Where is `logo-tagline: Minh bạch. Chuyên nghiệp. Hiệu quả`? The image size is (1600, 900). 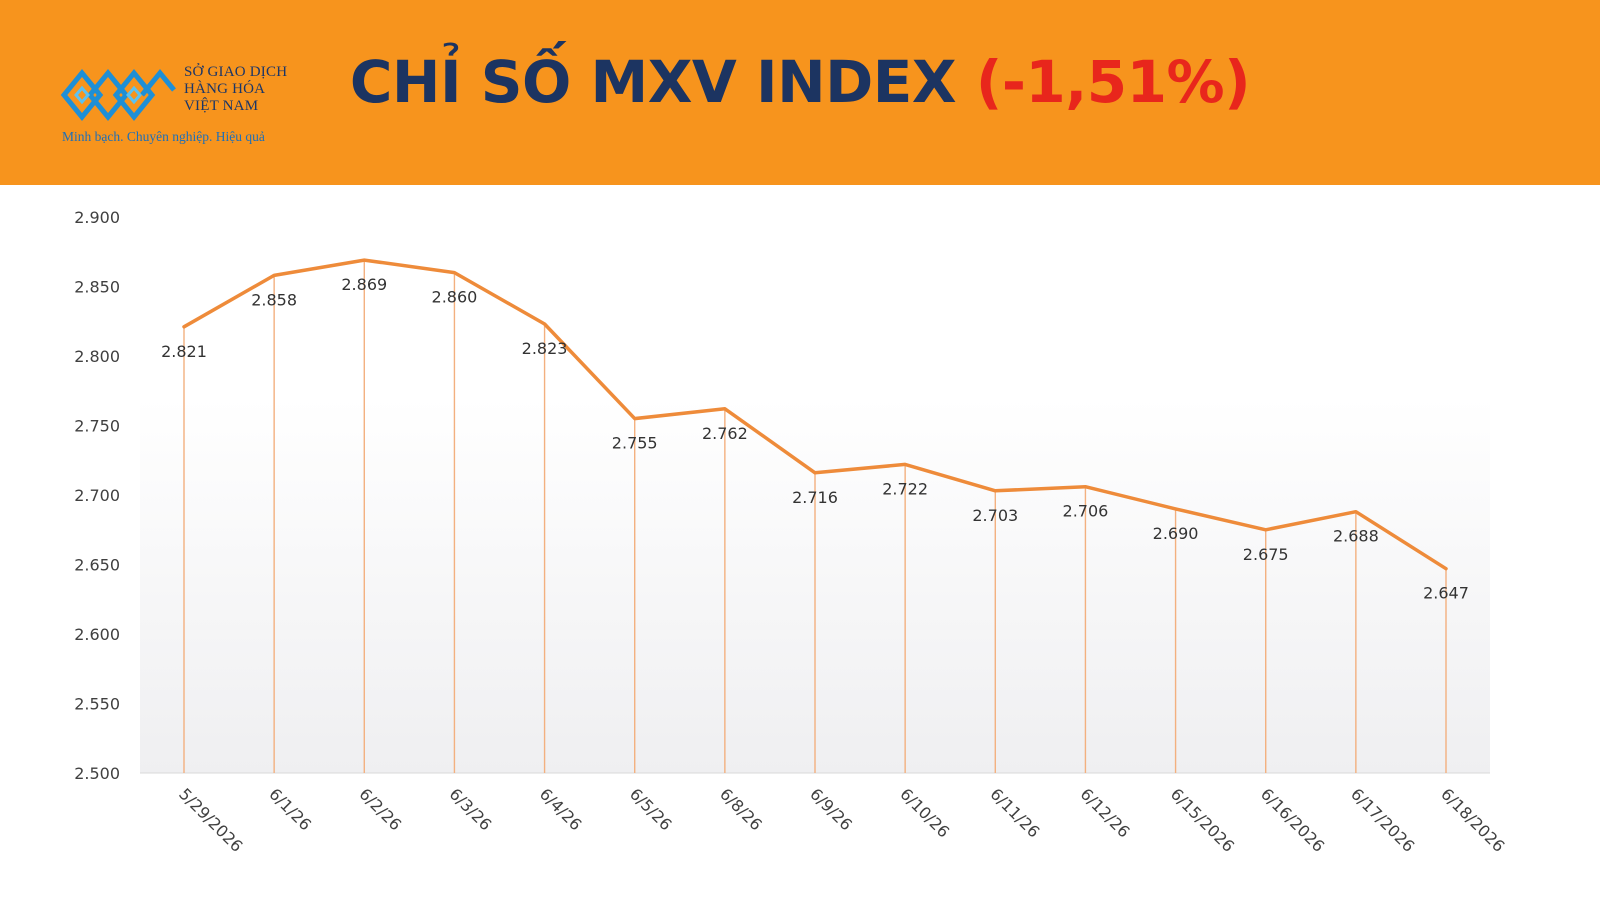
logo-tagline: Minh bạch. Chuyên nghiệp. Hiệu quả is located at coordinates (163, 136).